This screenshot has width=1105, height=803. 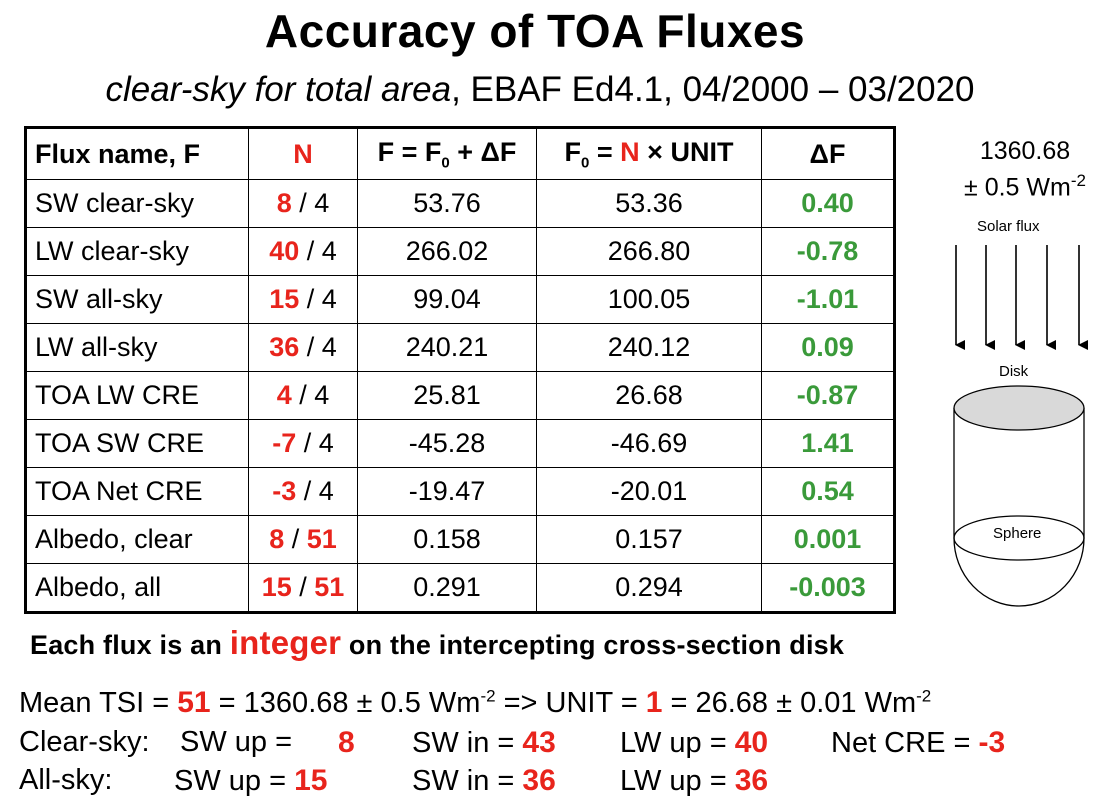 What do you see at coordinates (828, 539) in the screenshot?
I see `delta-f-cell: 0.001` at bounding box center [828, 539].